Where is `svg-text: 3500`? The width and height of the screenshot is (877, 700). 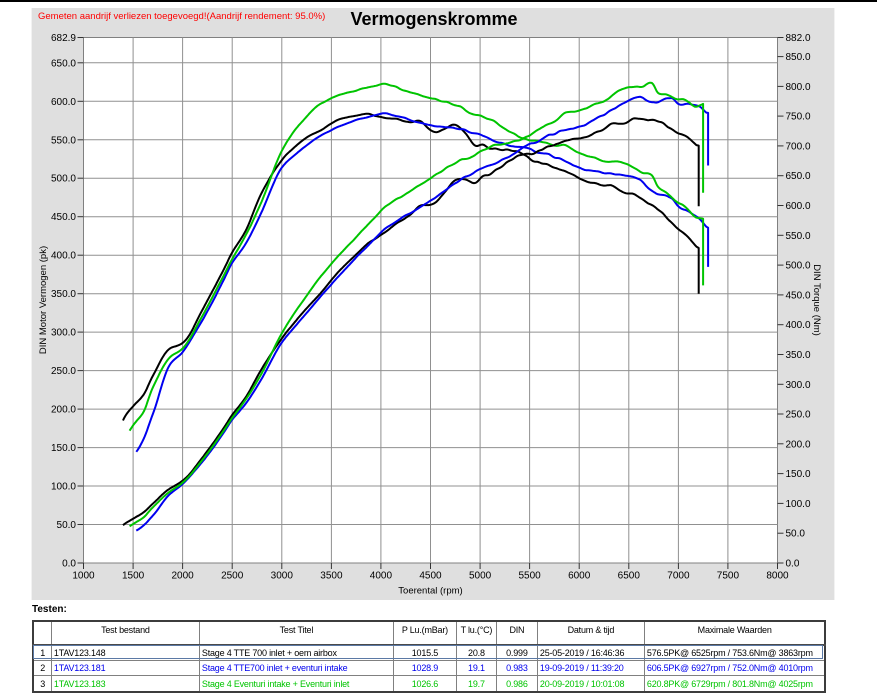 svg-text: 3500 is located at coordinates (331, 576).